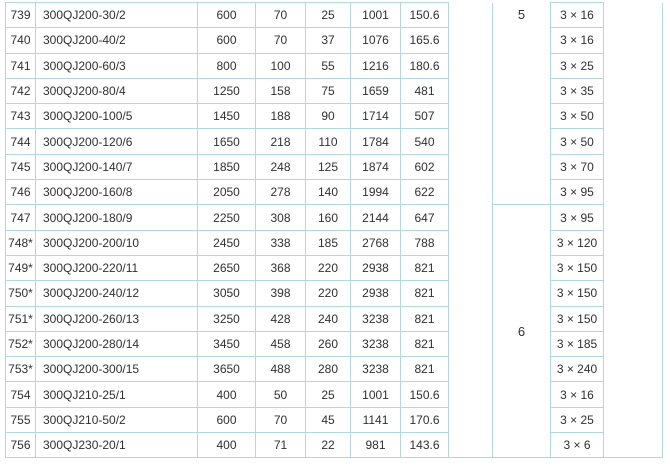 Image resolution: width=670 pixels, height=468 pixels. Describe the element at coordinates (424, 91) in the screenshot. I see `value-cell: 481` at that location.